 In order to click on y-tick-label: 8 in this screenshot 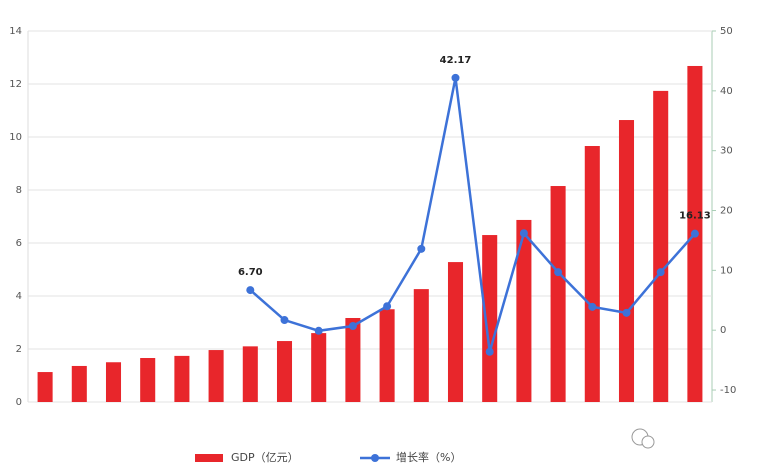, I will do `click(19, 190)`.